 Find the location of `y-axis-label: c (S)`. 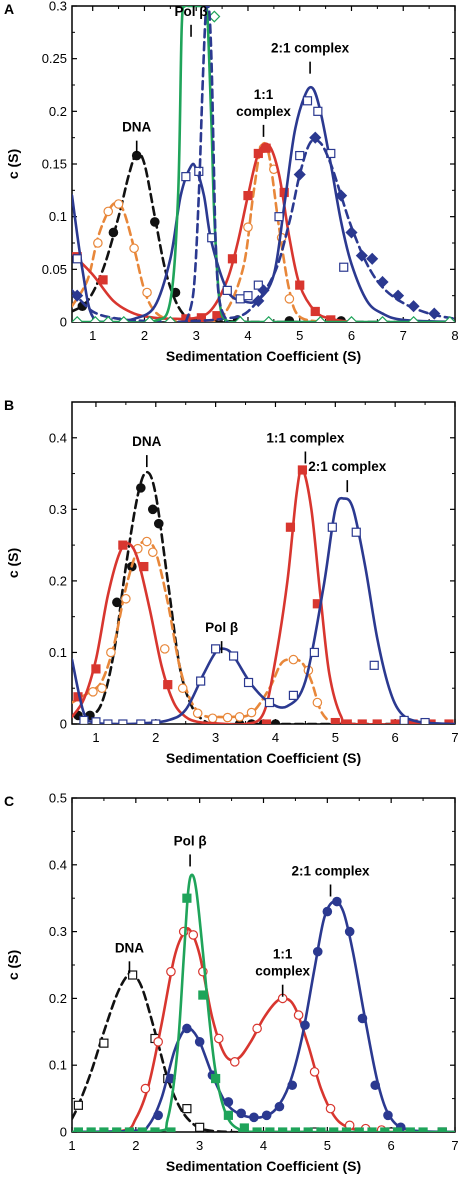

y-axis-label: c (S) is located at coordinates (13, 164).